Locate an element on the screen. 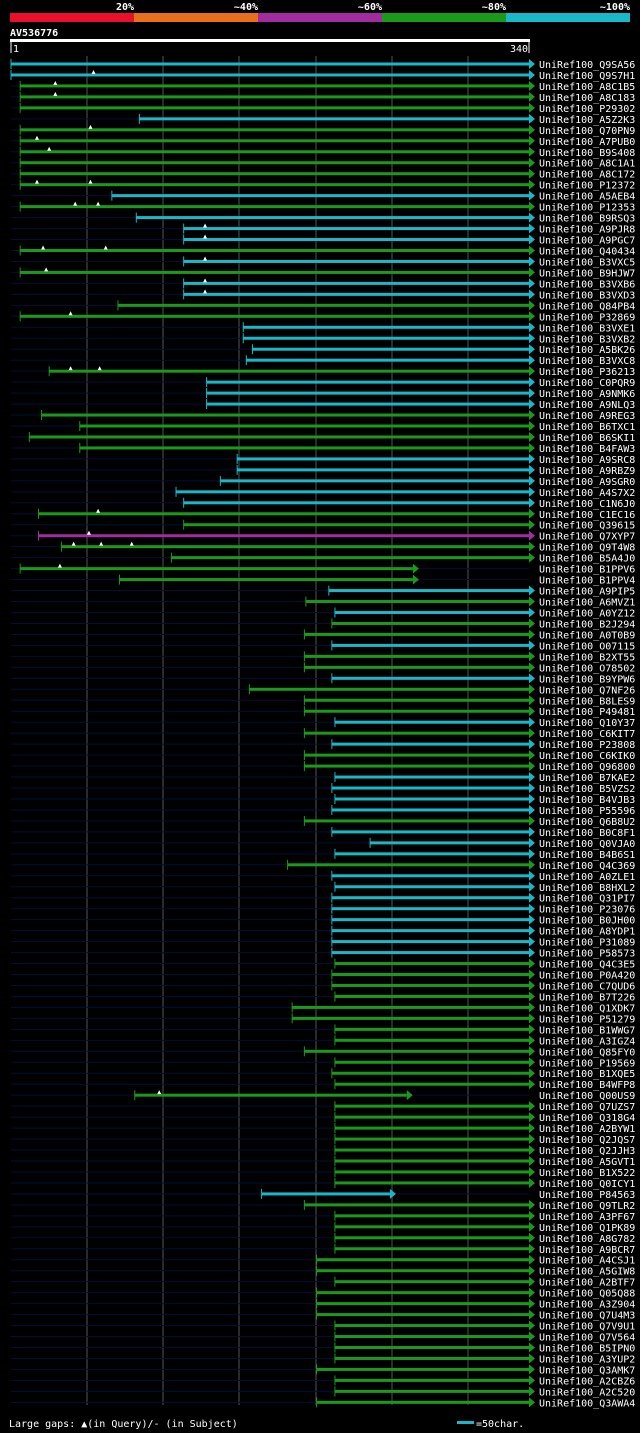 This screenshot has width=640, height=1433. hit-row: UniRef100_A9PIP5 is located at coordinates (323, 591).